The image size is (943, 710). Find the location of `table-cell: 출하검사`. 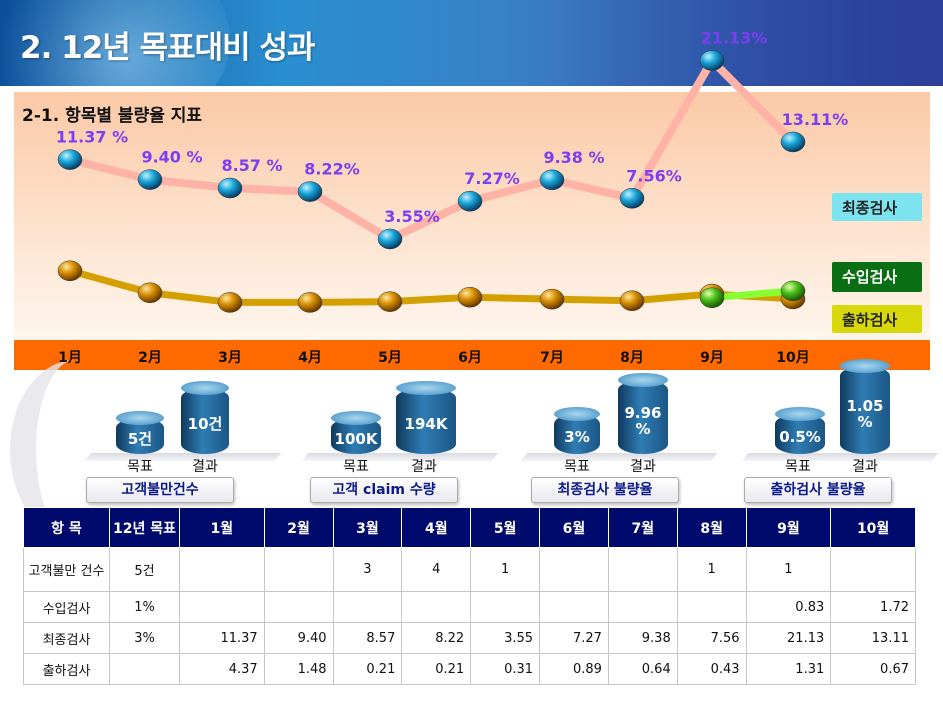

table-cell: 출하검사 is located at coordinates (66, 669).